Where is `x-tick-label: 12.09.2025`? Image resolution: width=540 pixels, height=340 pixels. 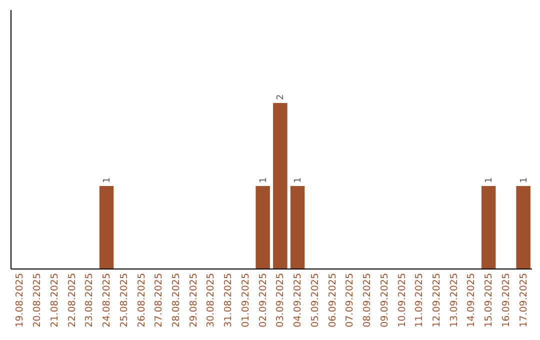
x-tick-label: 12.09.2025 is located at coordinates (436, 300).